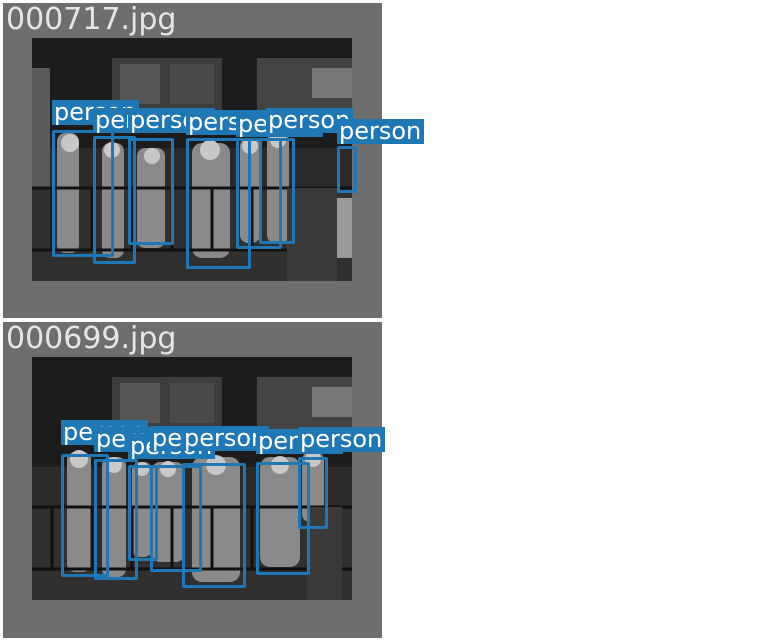 This screenshot has width=768, height=640. What do you see at coordinates (91, 338) in the screenshot?
I see `image-filename: 000699.jpg` at bounding box center [91, 338].